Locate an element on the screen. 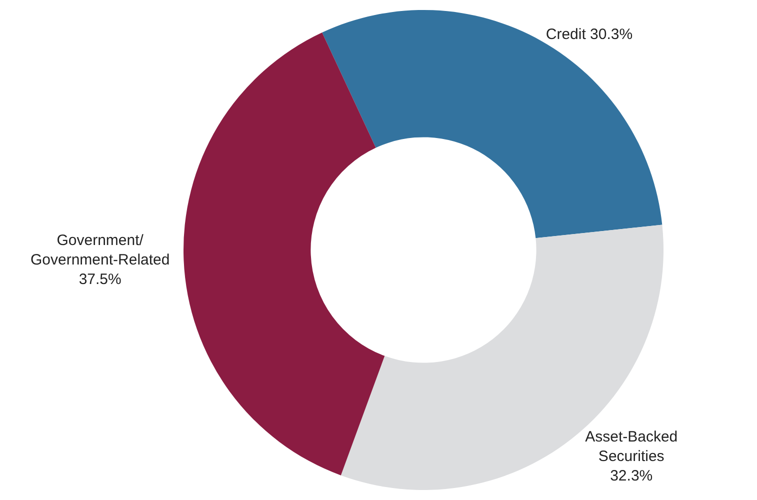  data-label: 37.5% is located at coordinates (100, 279).